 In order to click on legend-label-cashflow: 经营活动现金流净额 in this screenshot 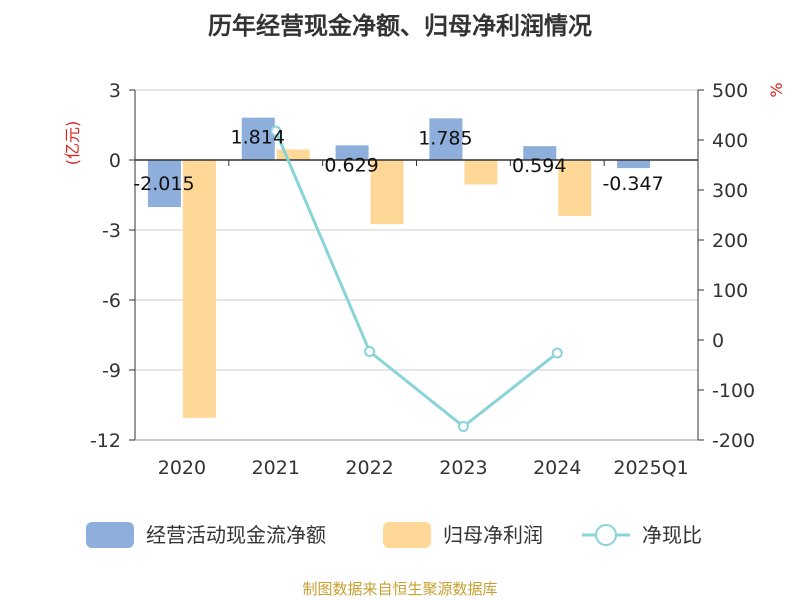, I will do `click(236, 535)`.